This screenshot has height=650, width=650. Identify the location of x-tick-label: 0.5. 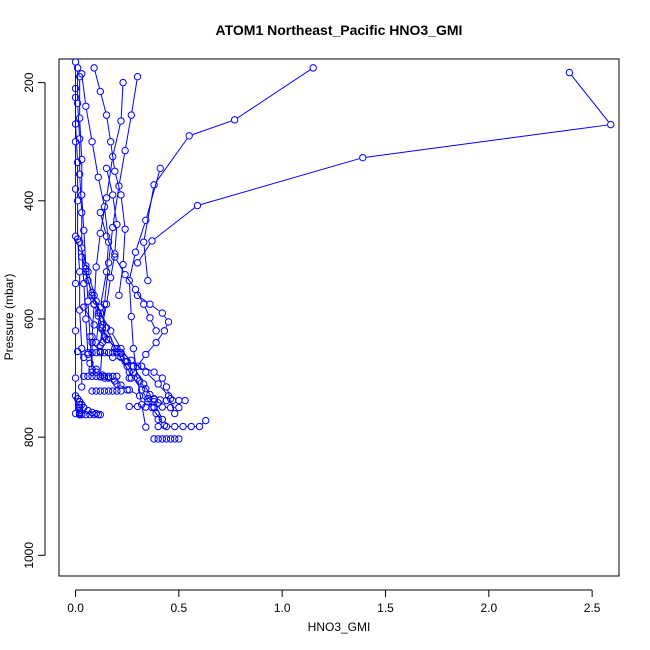
(179, 608).